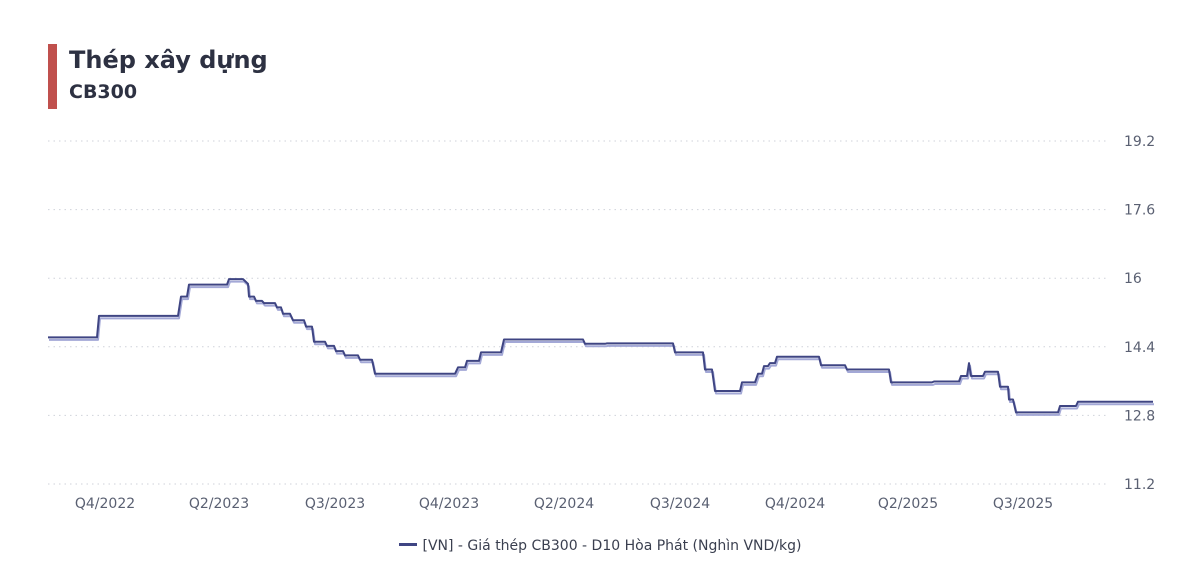 The height and width of the screenshot is (586, 1200). What do you see at coordinates (680, 504) in the screenshot?
I see `x-tick-label: Q3/2024` at bounding box center [680, 504].